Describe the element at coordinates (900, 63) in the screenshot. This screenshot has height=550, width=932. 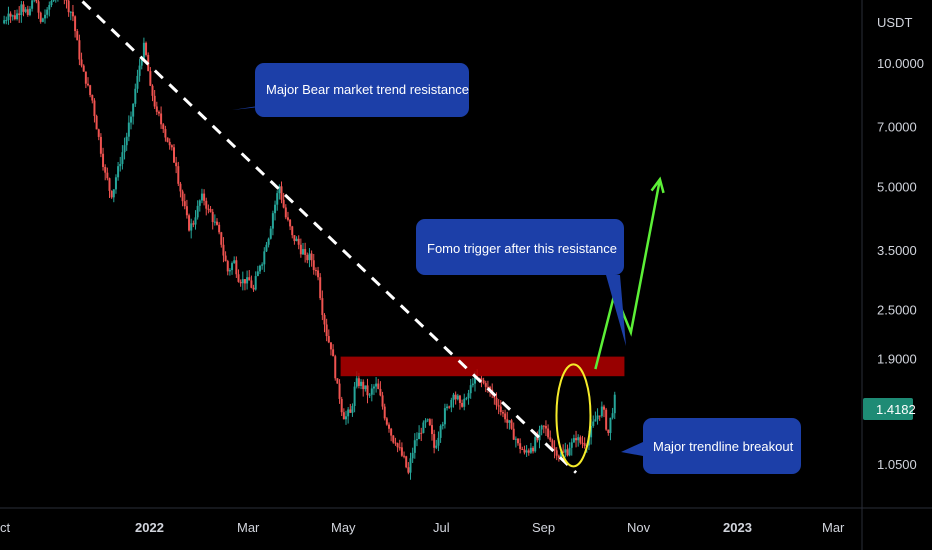
I see `price-tick-label: 10.0000` at that location.